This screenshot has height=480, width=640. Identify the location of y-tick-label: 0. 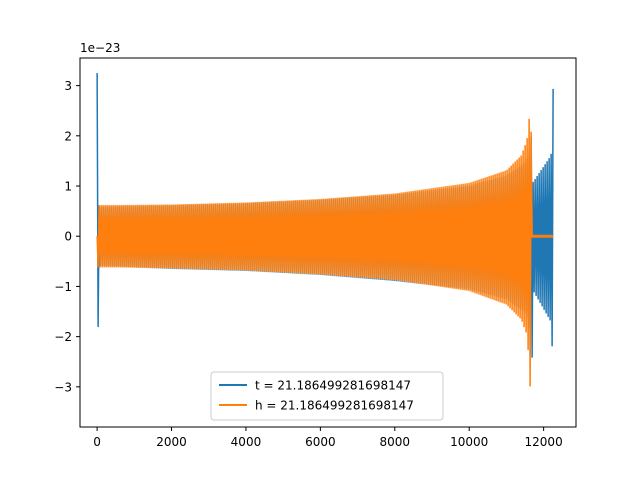
(68, 237).